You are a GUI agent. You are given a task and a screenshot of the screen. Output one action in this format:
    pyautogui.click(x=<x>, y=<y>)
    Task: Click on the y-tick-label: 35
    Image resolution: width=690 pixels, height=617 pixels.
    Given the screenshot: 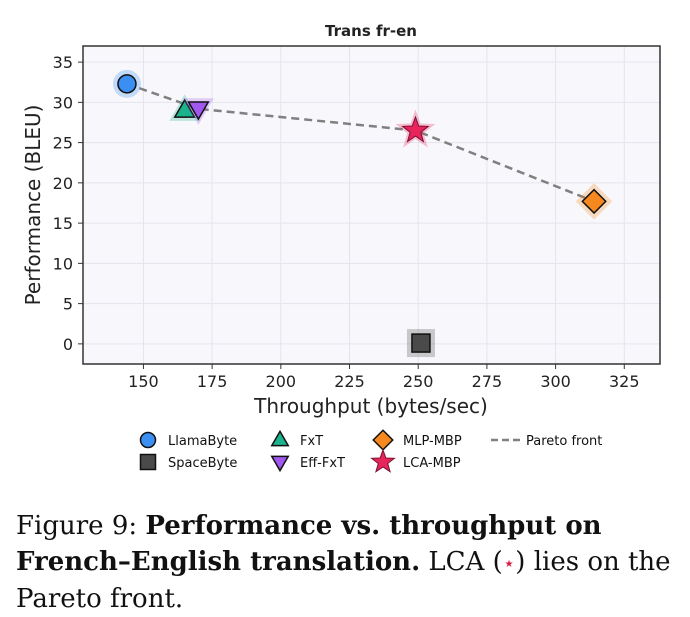 What is the action you would take?
    pyautogui.click(x=63, y=62)
    